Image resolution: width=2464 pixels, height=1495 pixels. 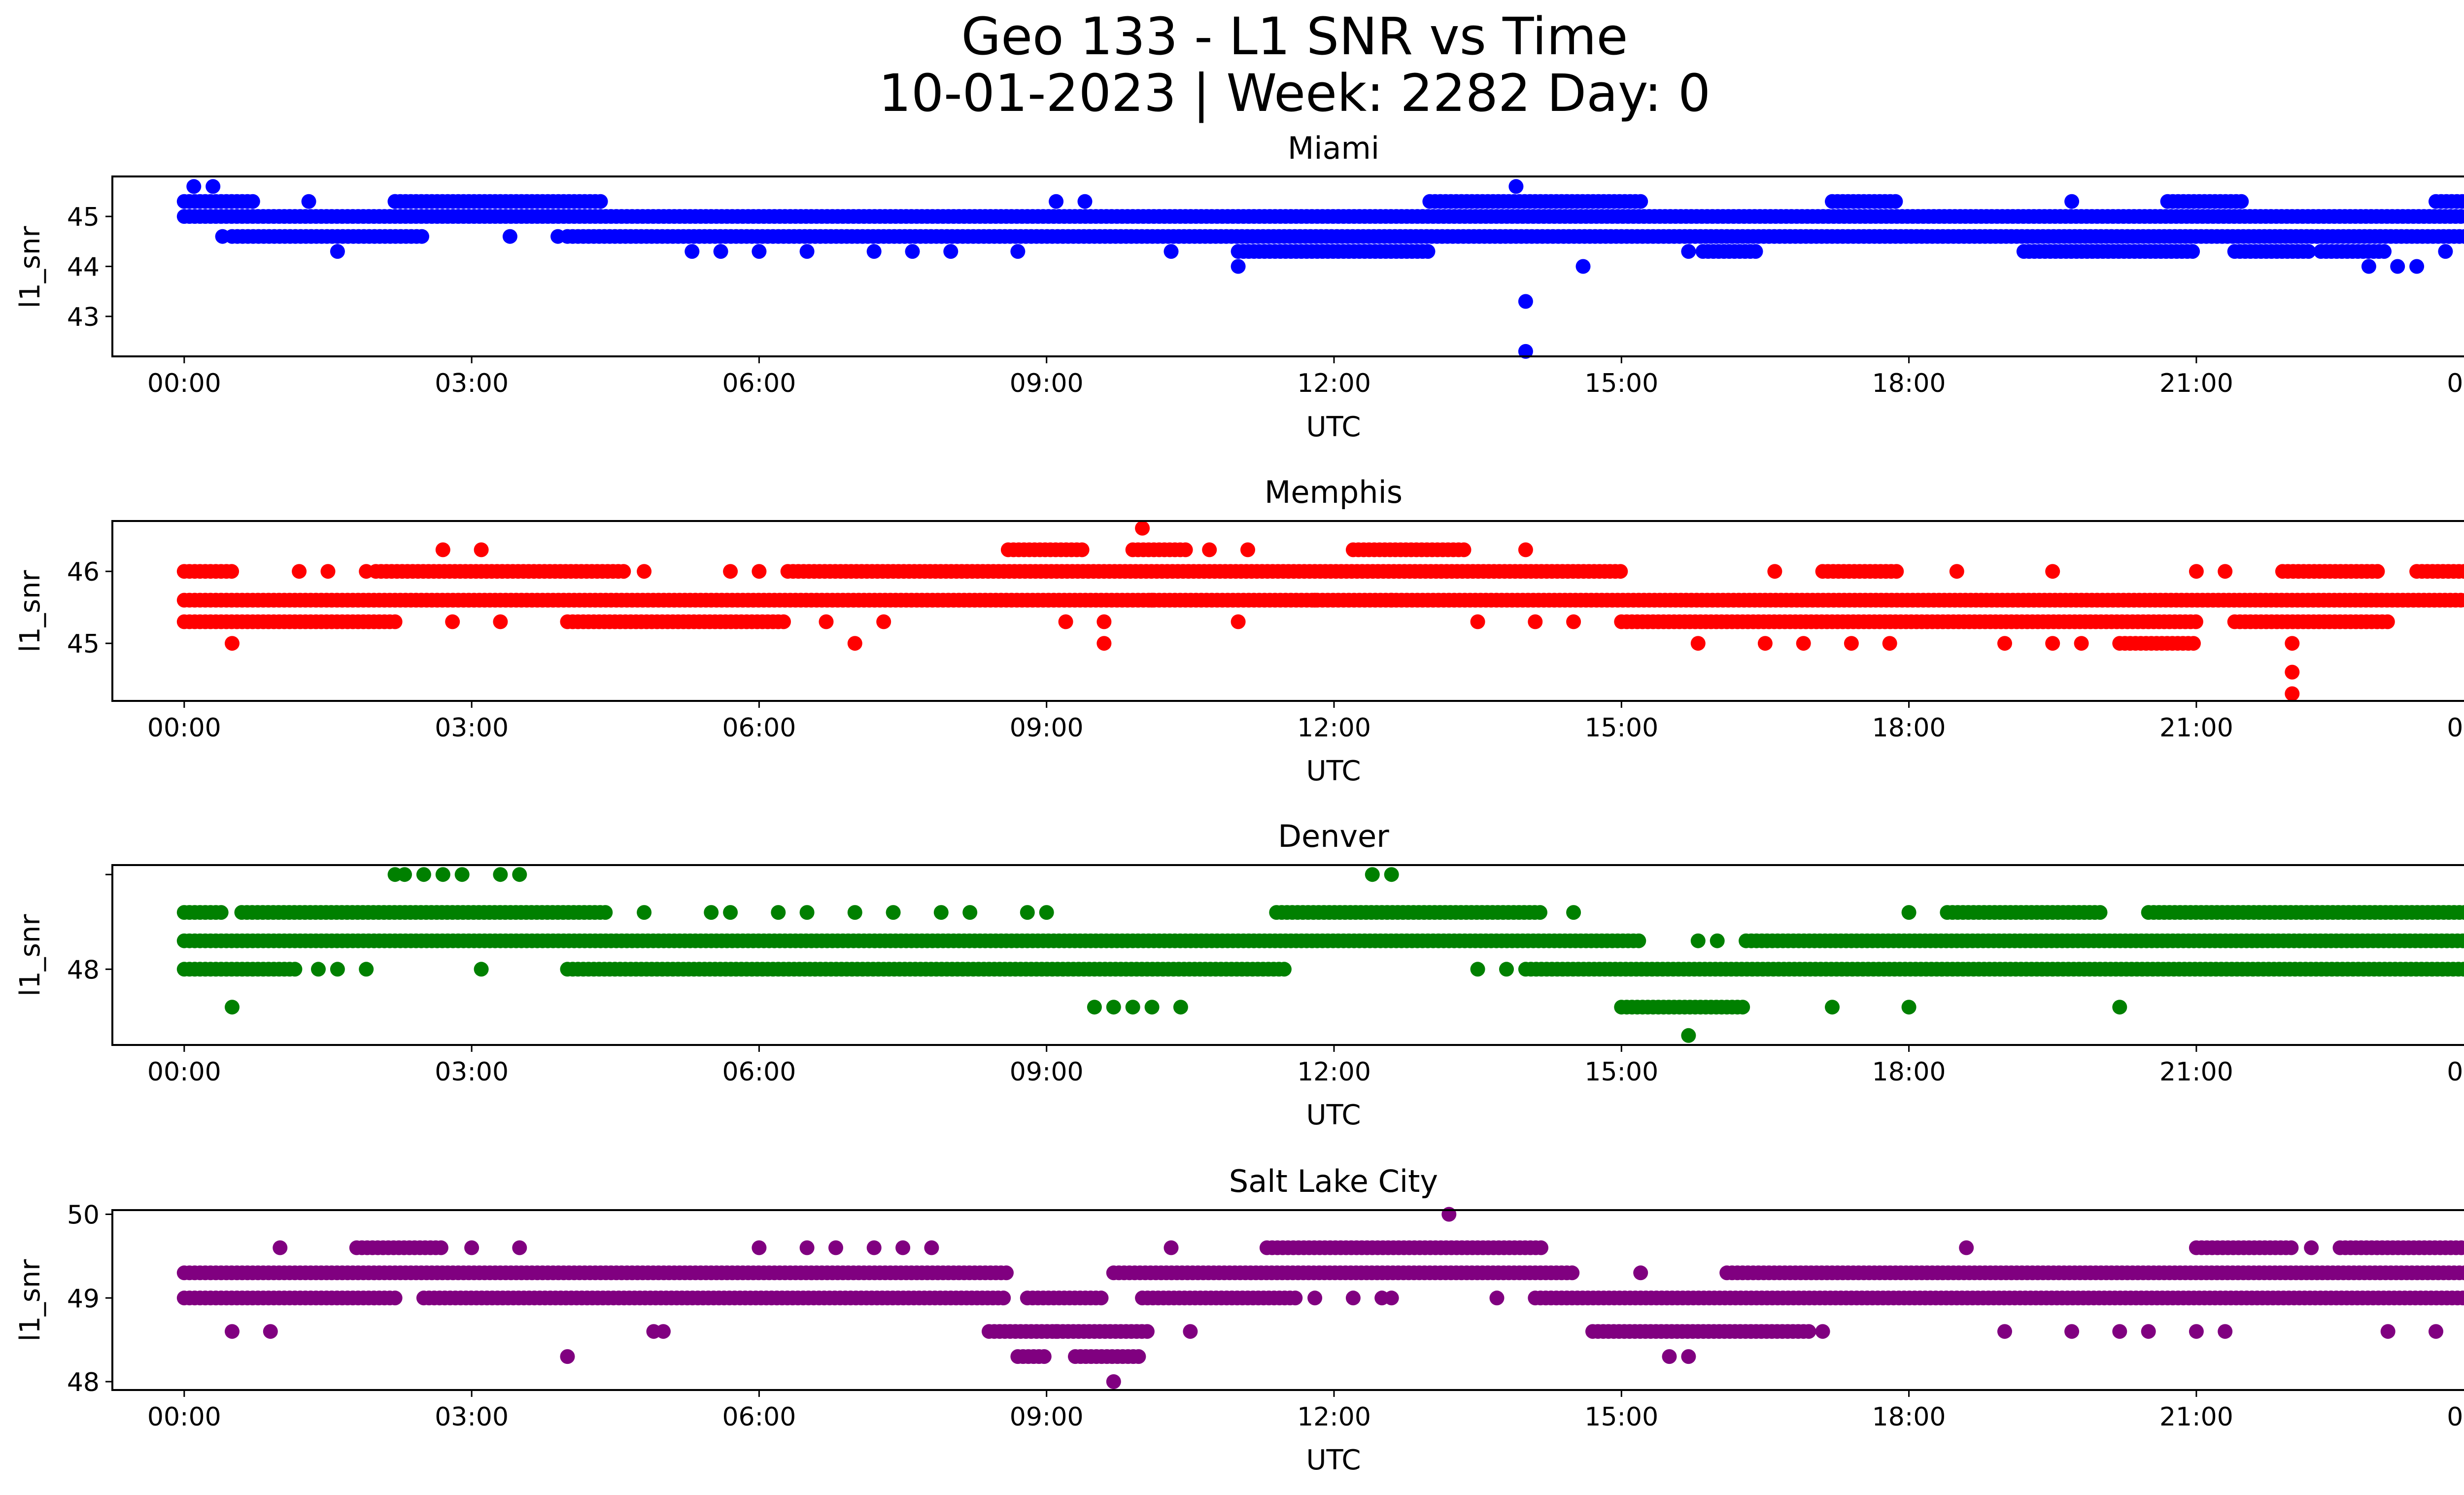 What do you see at coordinates (83, 572) in the screenshot?
I see `y-tick-label: 46` at bounding box center [83, 572].